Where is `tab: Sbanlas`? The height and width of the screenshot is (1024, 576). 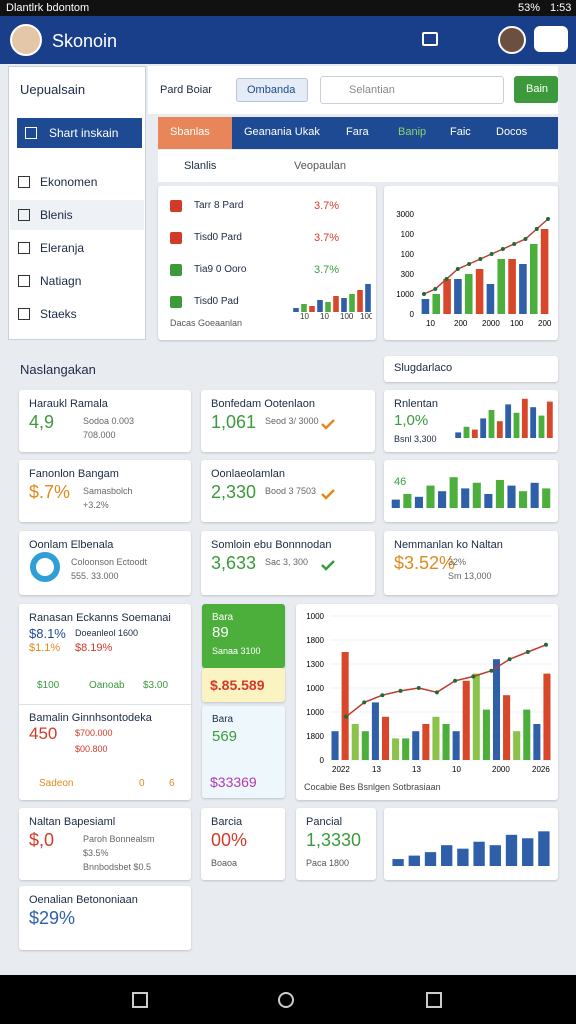
tab: Sbanlas is located at coordinates (195, 133).